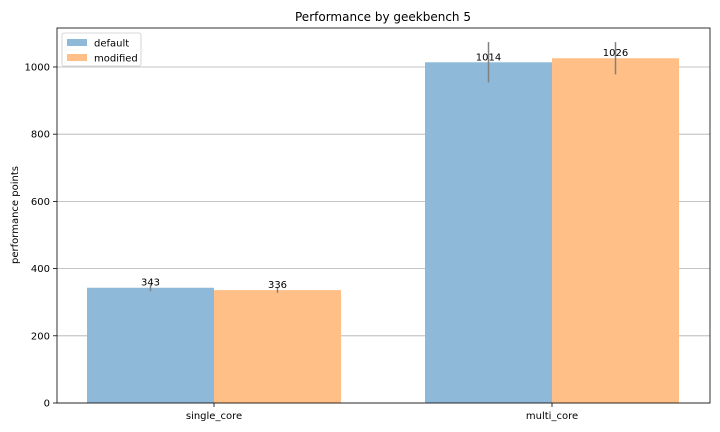 The image size is (720, 432). Describe the element at coordinates (488, 232) in the screenshot. I see `bar-default-multi_core` at that location.